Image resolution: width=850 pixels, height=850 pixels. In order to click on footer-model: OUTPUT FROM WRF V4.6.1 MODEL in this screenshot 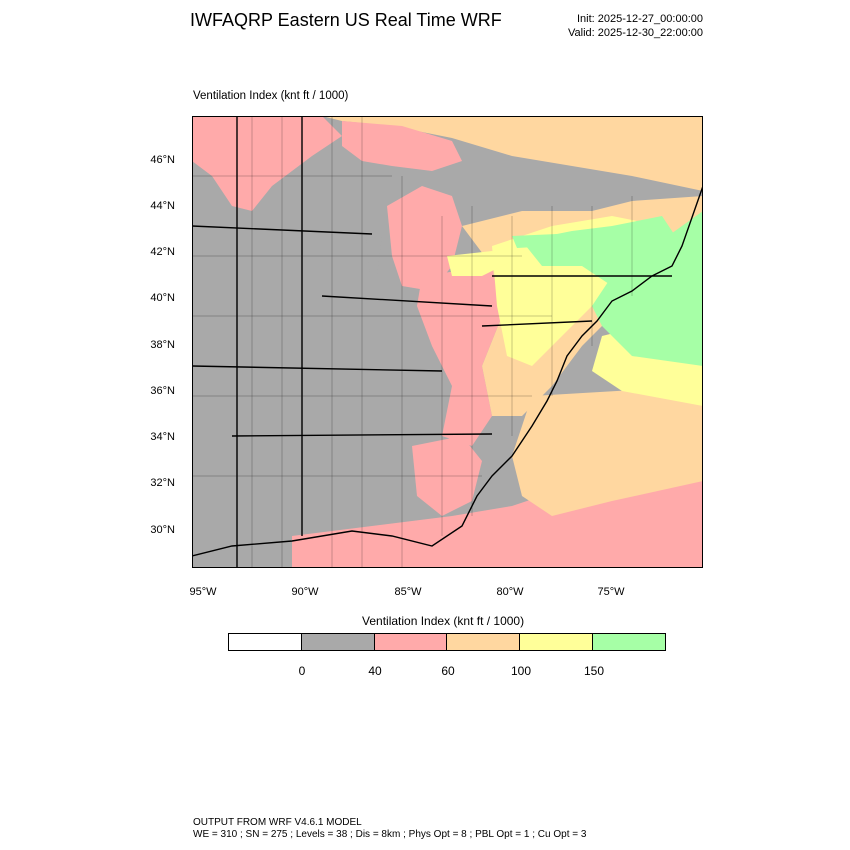, I will do `click(277, 822)`.